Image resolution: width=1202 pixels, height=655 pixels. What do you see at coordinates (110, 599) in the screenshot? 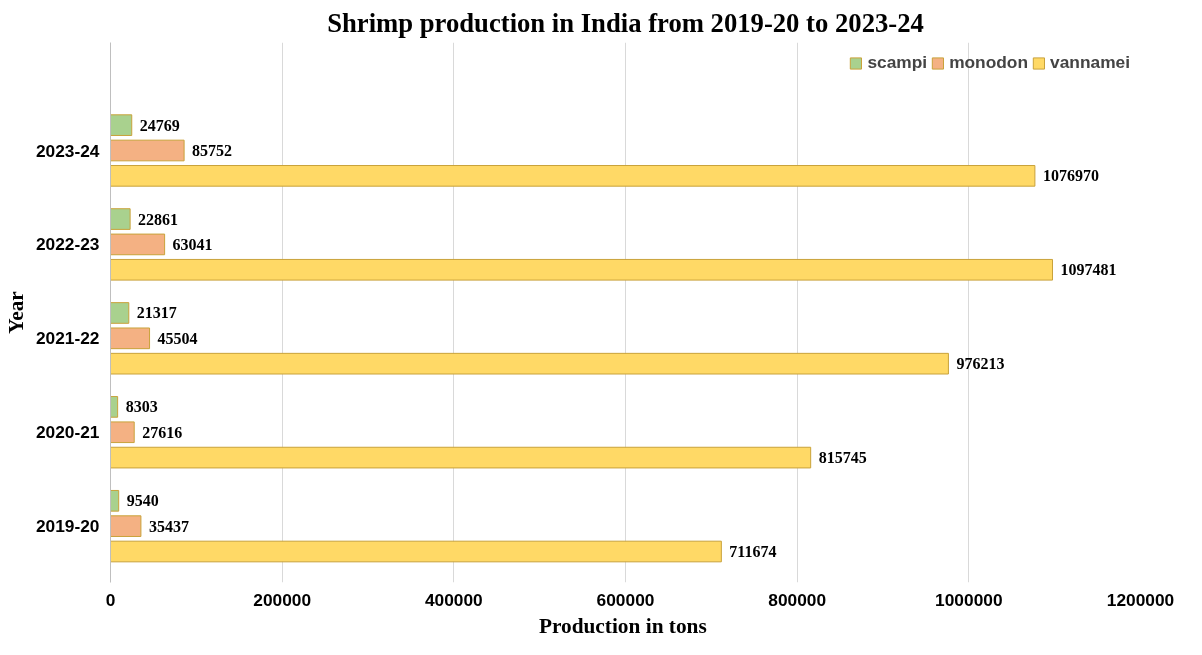
I see `x-tick-label: 0` at bounding box center [110, 599].